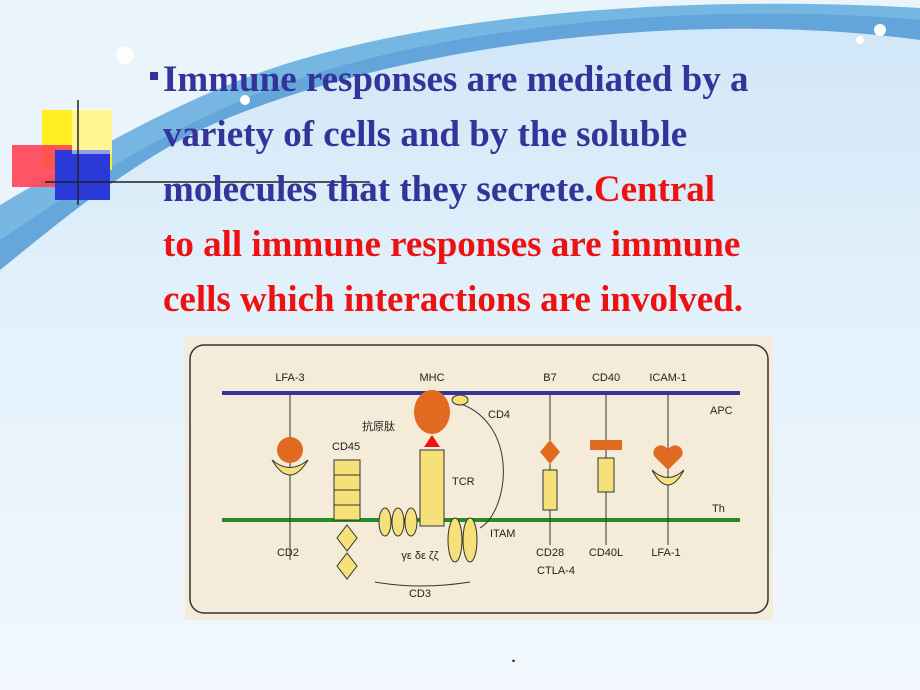 The height and width of the screenshot is (690, 920). What do you see at coordinates (667, 378) in the screenshot?
I see `label: ICAM-1` at bounding box center [667, 378].